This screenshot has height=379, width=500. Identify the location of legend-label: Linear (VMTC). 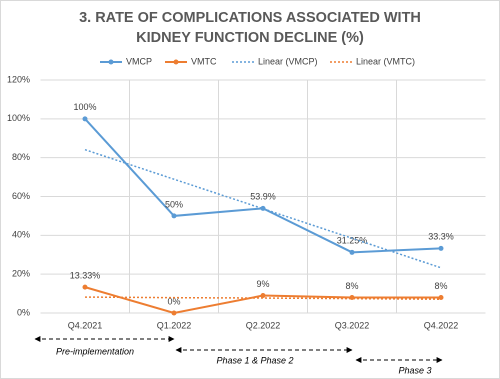
(385, 61).